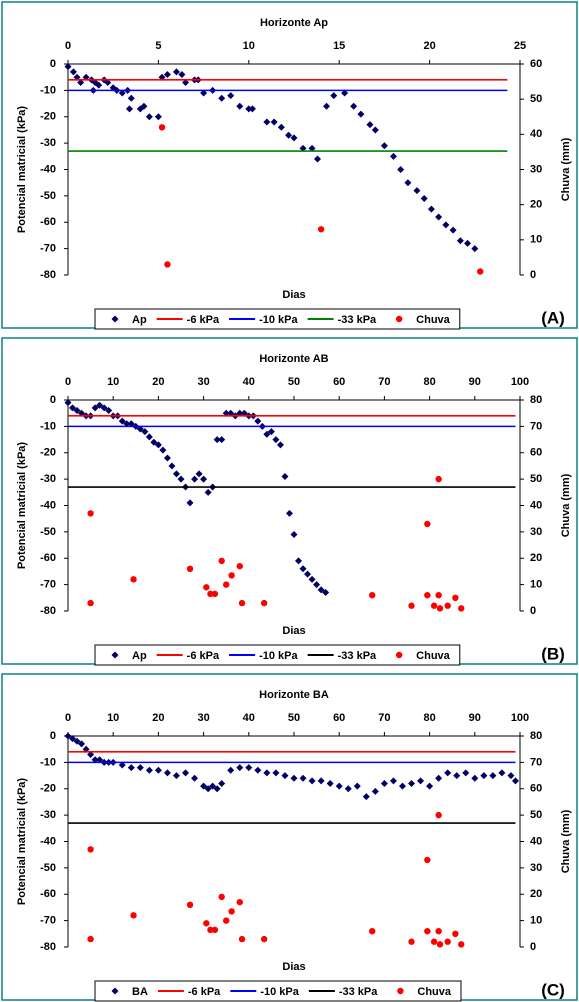  I want to click on y2-tick-label: 10, so click(536, 240).